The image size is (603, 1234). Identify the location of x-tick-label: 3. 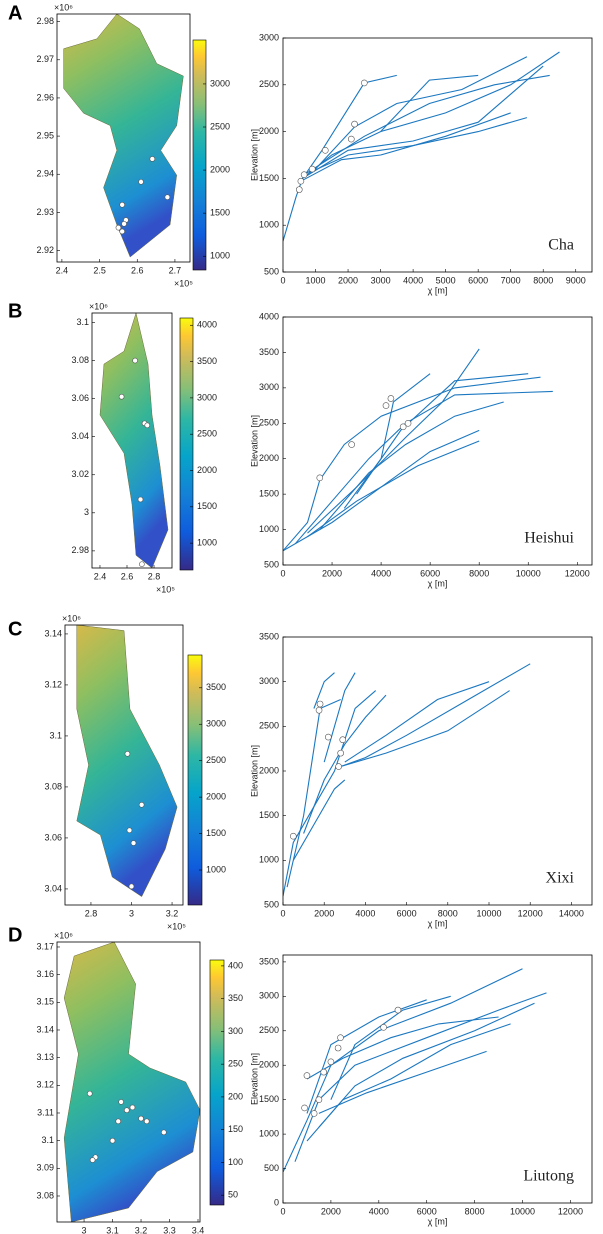
(84, 1229).